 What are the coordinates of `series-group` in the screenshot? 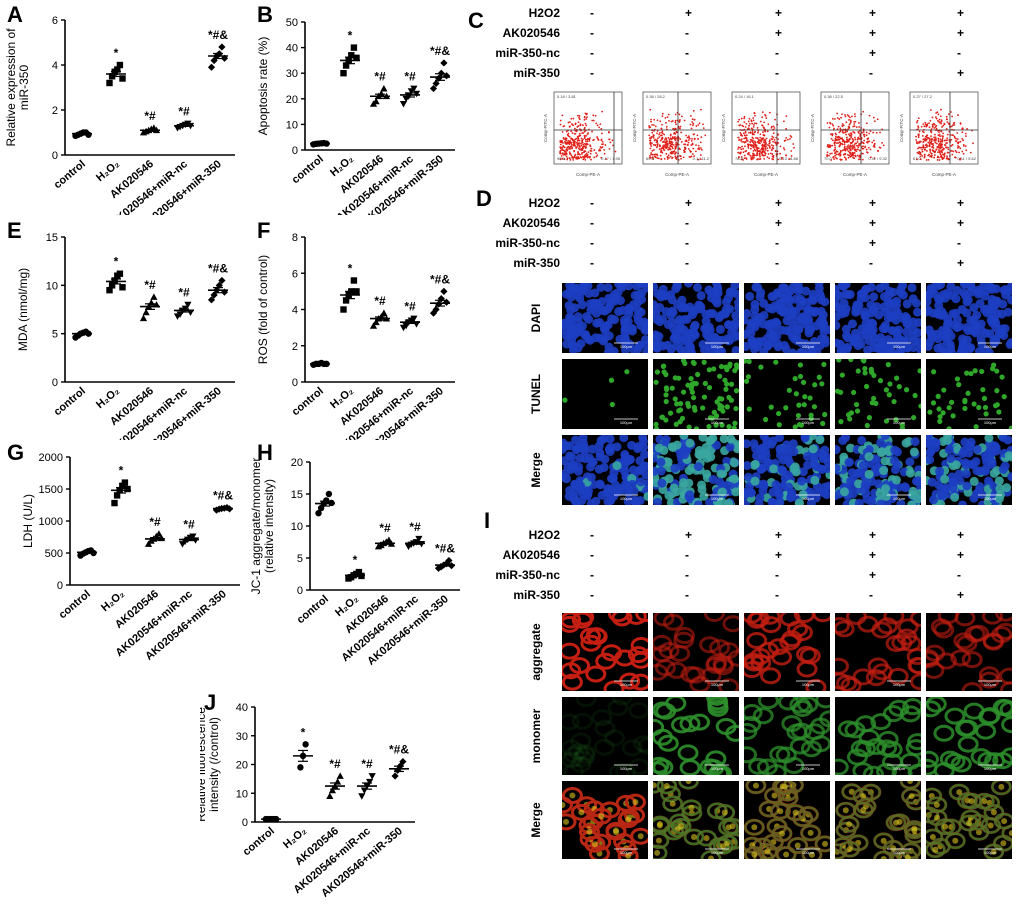 It's located at (116, 282).